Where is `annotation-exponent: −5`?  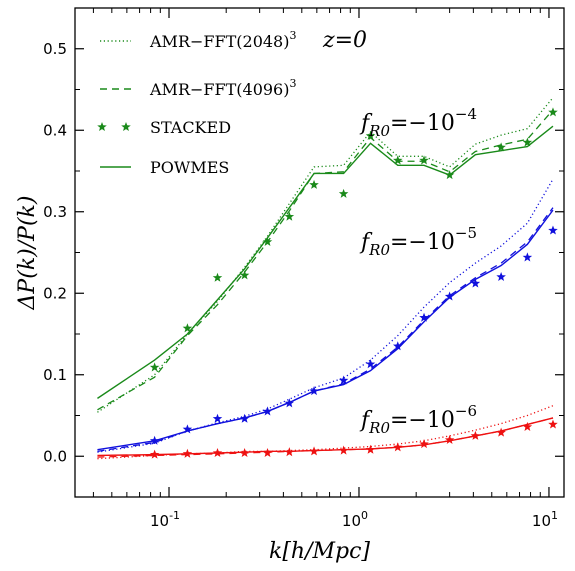
annotation-exponent: −5 is located at coordinates (466, 233).